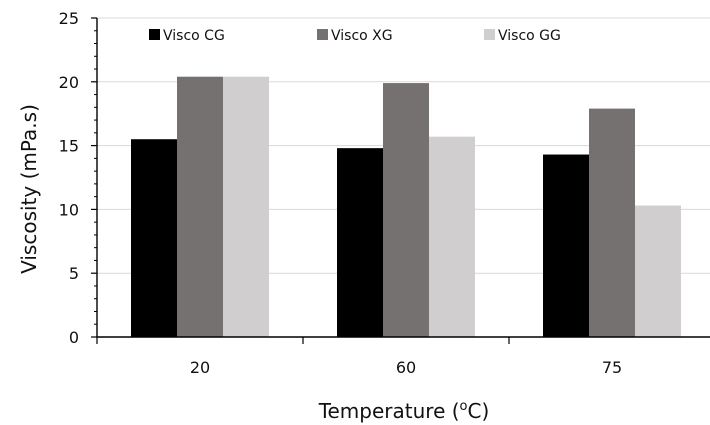 Image resolution: width=710 pixels, height=425 pixels. What do you see at coordinates (464, 406) in the screenshot?
I see `degree-superscript: o` at bounding box center [464, 406].